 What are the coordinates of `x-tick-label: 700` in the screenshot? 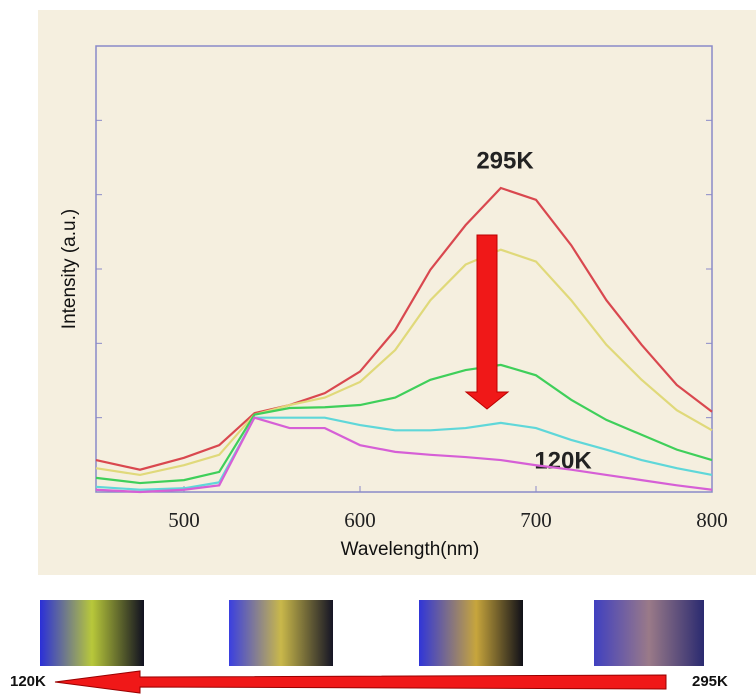 It's located at (536, 520).